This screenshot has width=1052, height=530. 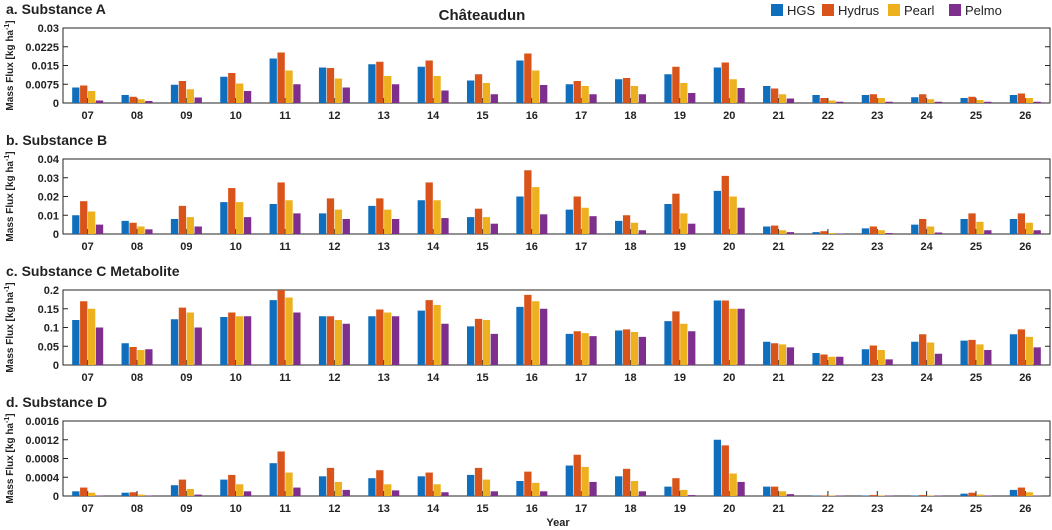 What do you see at coordinates (859, 10) in the screenshot?
I see `legend-label-hydrus: Hydrus` at bounding box center [859, 10].